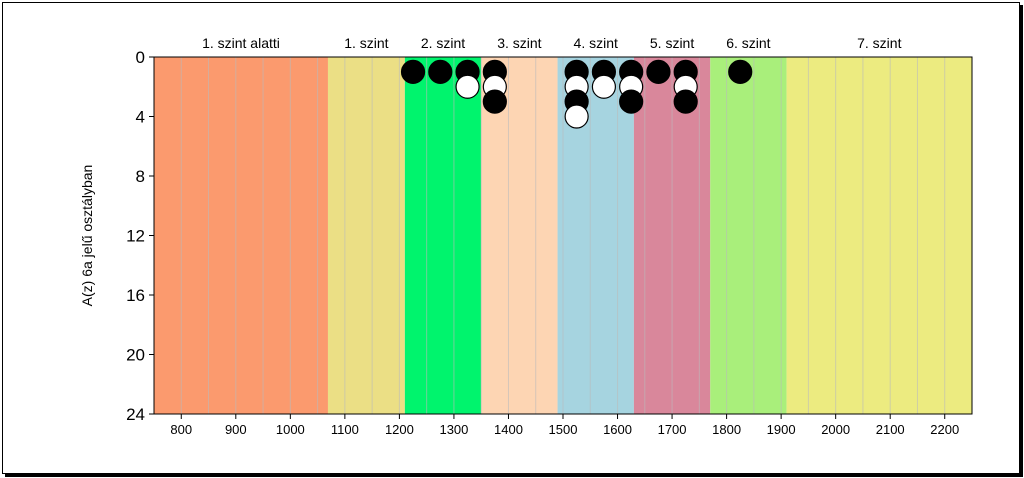 The height and width of the screenshot is (478, 1024). I want to click on y-tick-label: 24, so click(135, 414).